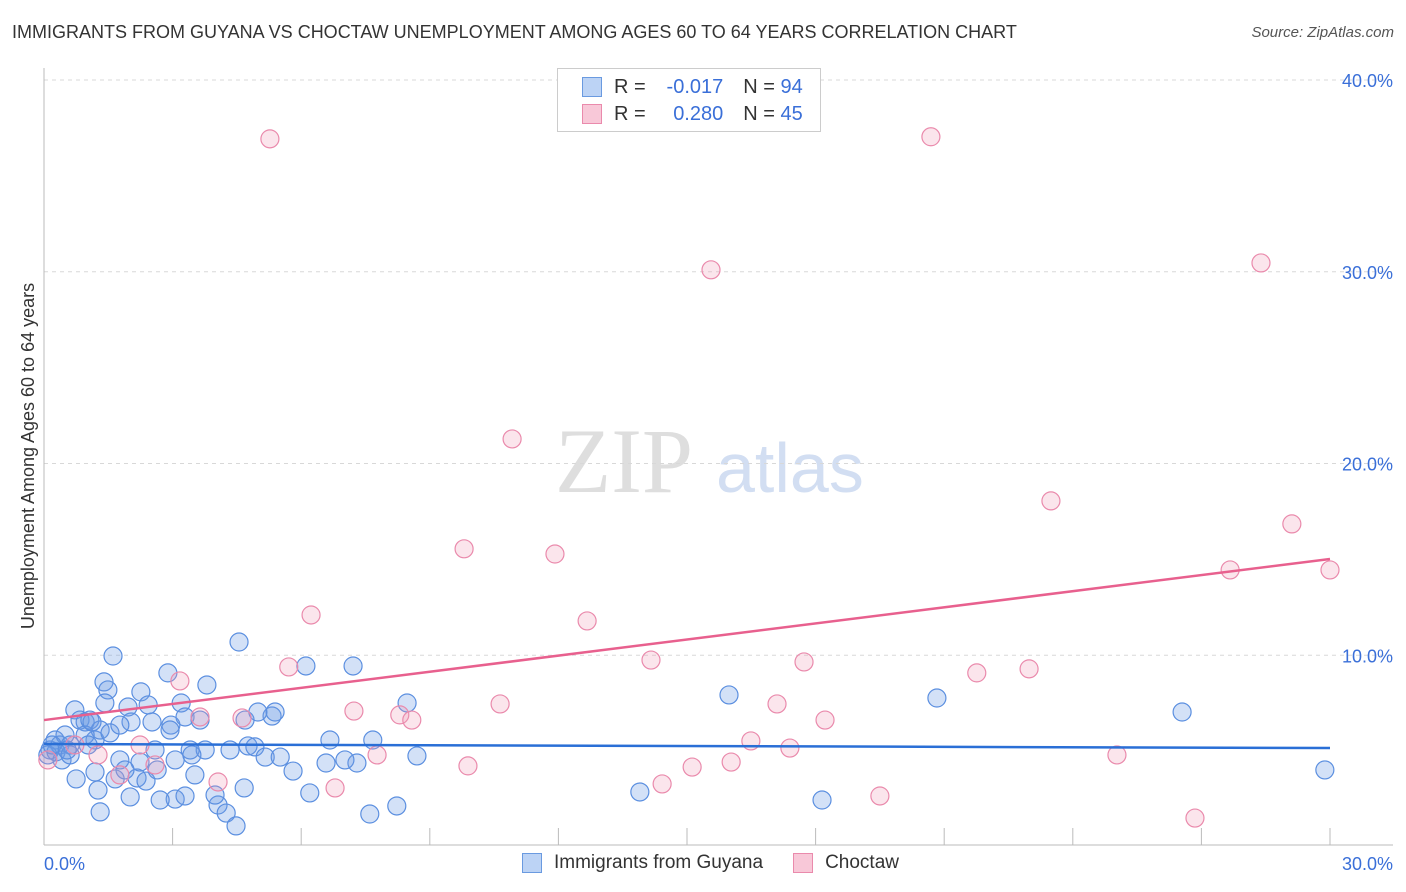  What do you see at coordinates (532, 863) in the screenshot?
I see `blue-swatch-icon` at bounding box center [532, 863].